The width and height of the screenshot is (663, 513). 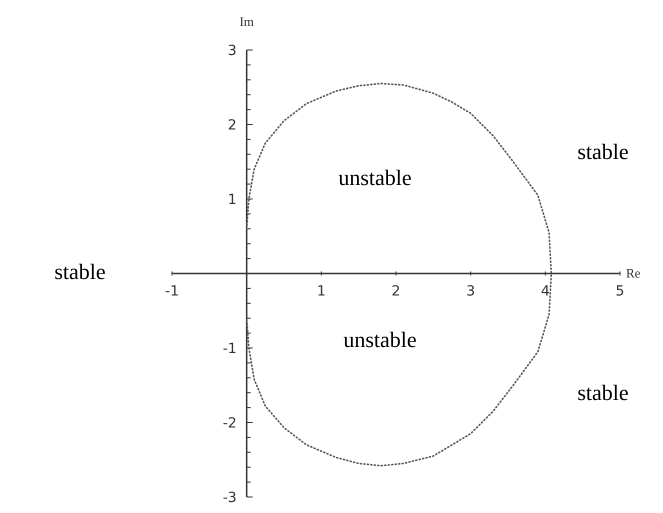 I want to click on text: stable, so click(x=80, y=271).